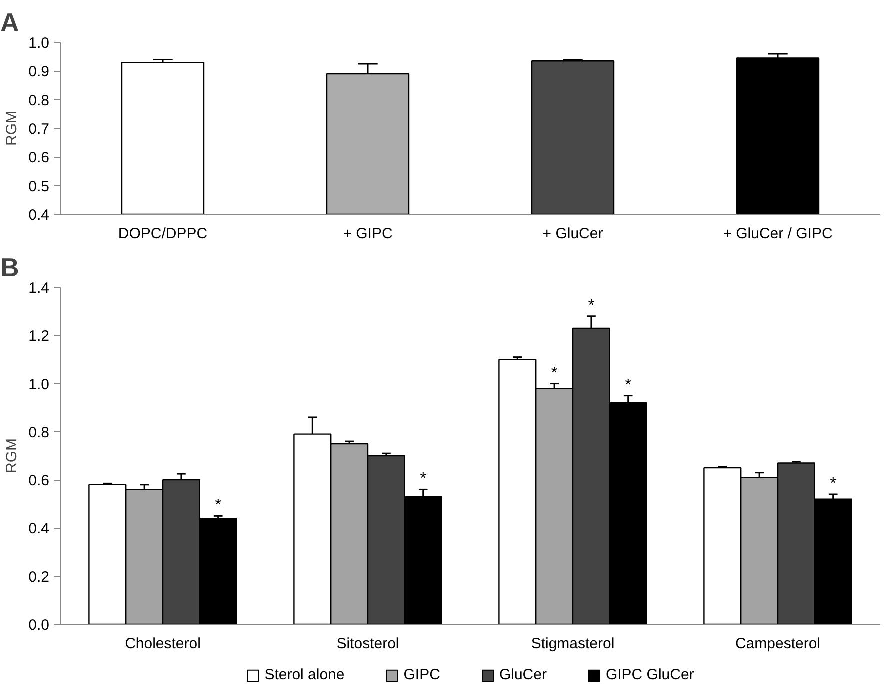 The width and height of the screenshot is (895, 699). Describe the element at coordinates (39, 187) in the screenshot. I see `y-tick-label: 0.5` at that location.